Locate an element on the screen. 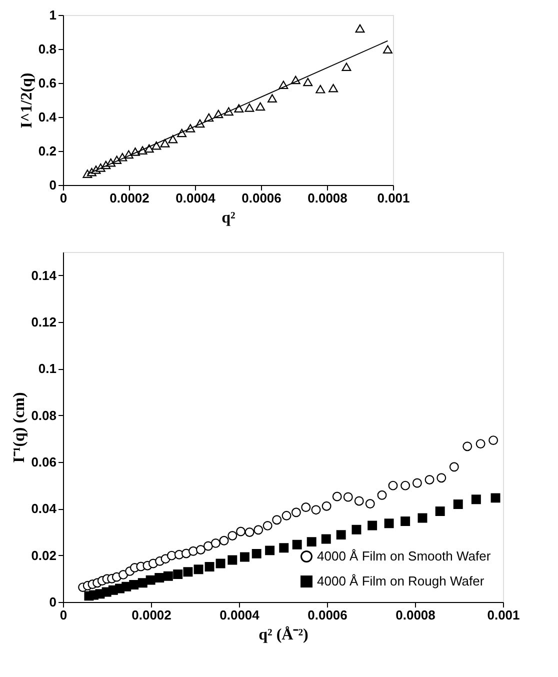  y-tick-label: 0.1 is located at coordinates (47, 368).